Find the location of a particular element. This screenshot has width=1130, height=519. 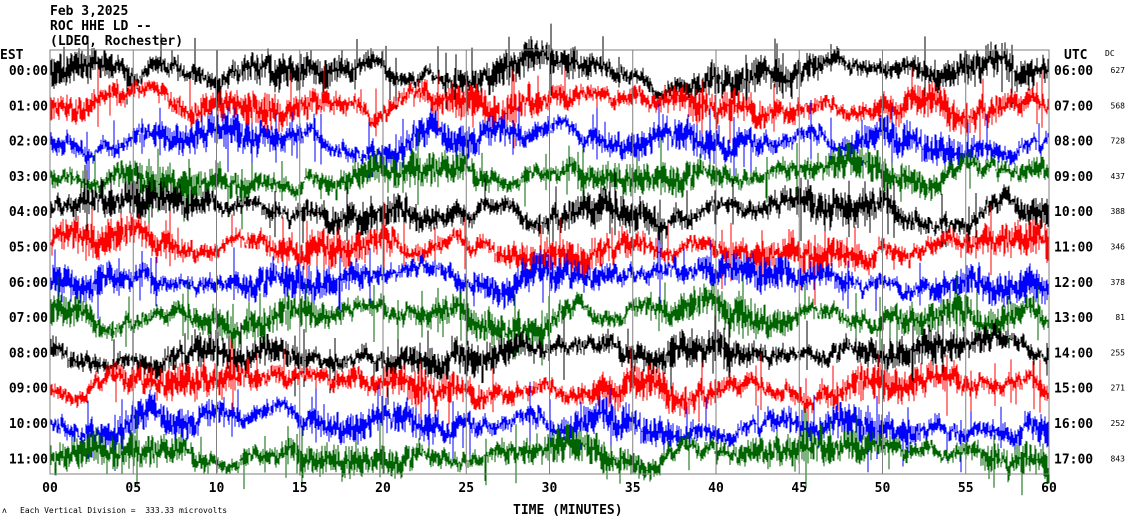

dc-offset-value: 627 is located at coordinates (1118, 70).